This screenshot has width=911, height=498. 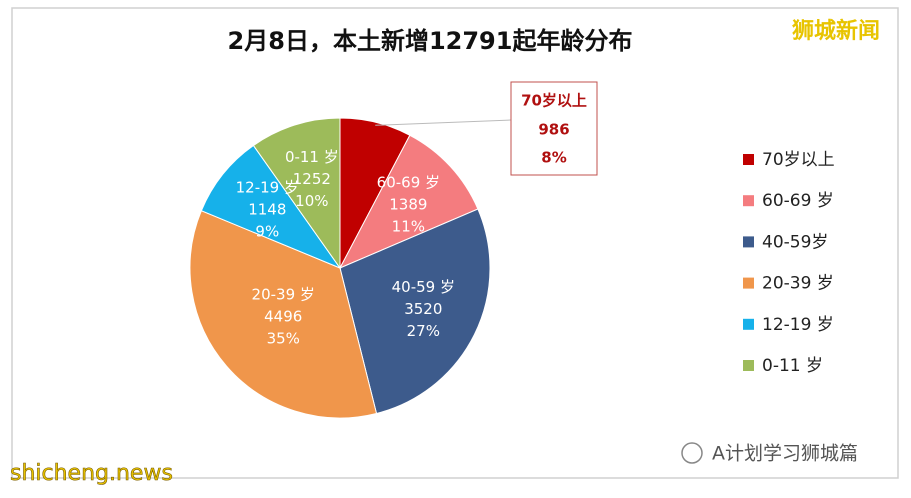 I want to click on callout-box, so click(x=554, y=128).